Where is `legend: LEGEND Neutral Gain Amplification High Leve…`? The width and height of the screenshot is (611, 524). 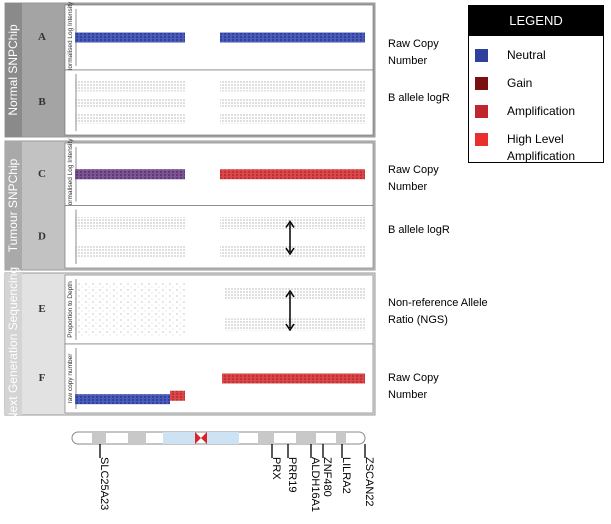 legend: LEGEND Neutral Gain Amplification High Leve… is located at coordinates (536, 84).